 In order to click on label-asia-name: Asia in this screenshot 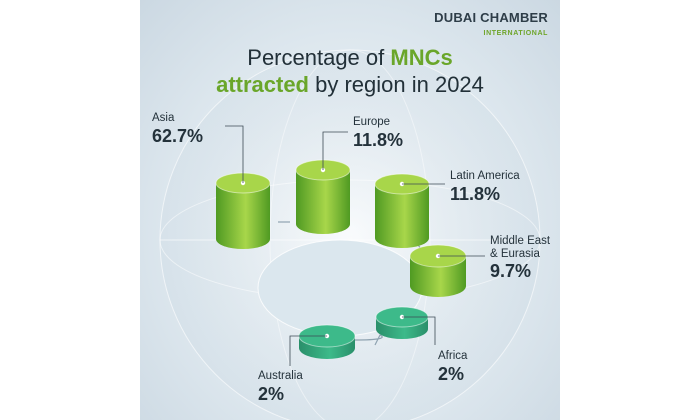, I will do `click(163, 118)`.